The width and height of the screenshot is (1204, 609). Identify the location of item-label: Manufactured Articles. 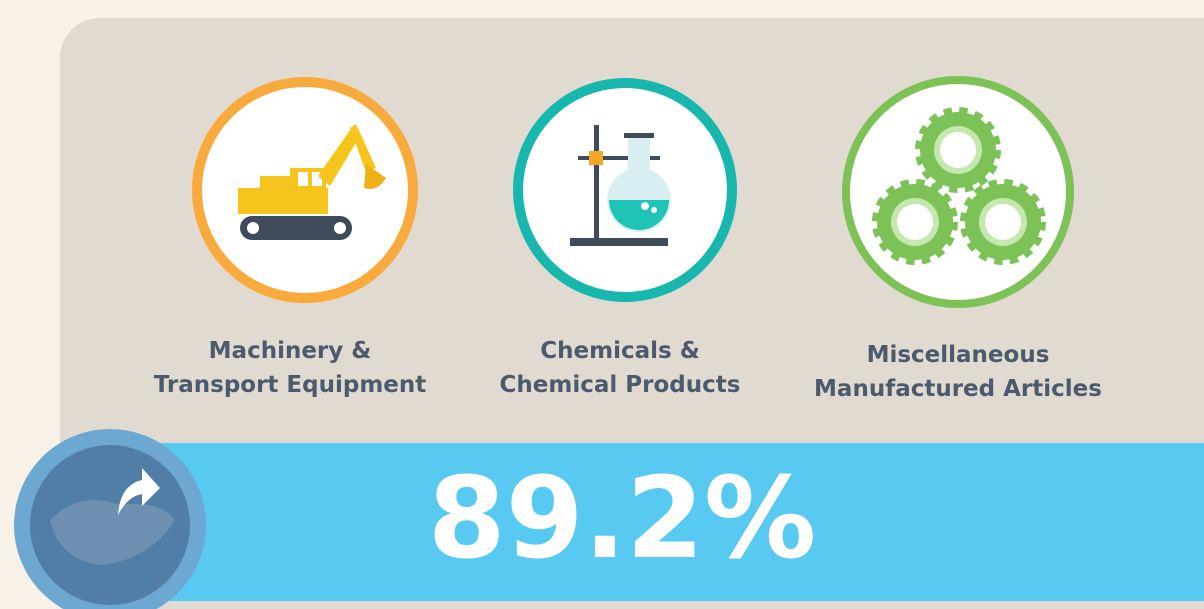
(958, 389).